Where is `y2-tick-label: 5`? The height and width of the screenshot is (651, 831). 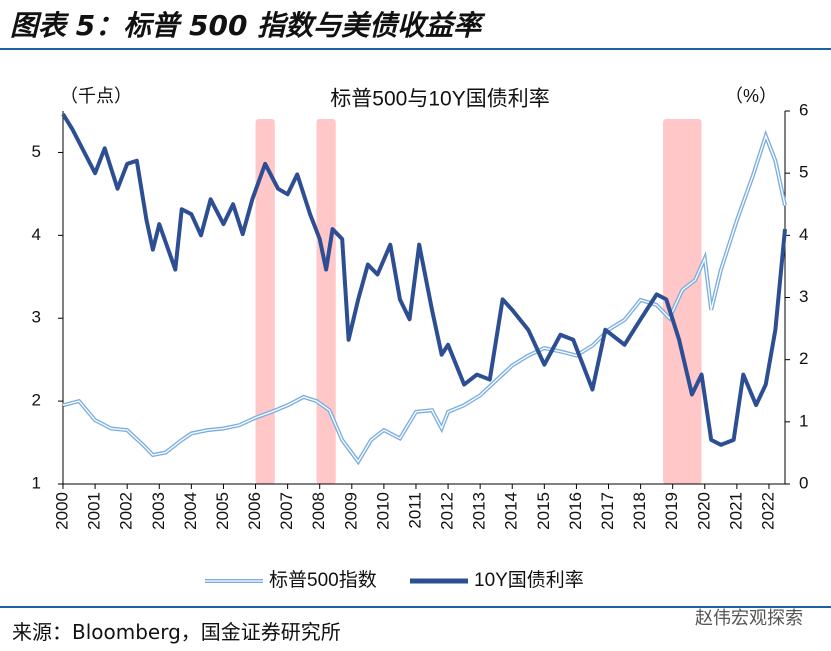
y2-tick-label: 5 is located at coordinates (803, 172).